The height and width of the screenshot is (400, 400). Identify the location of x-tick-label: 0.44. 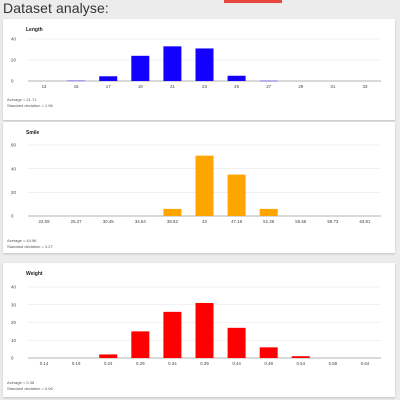
(236, 363).